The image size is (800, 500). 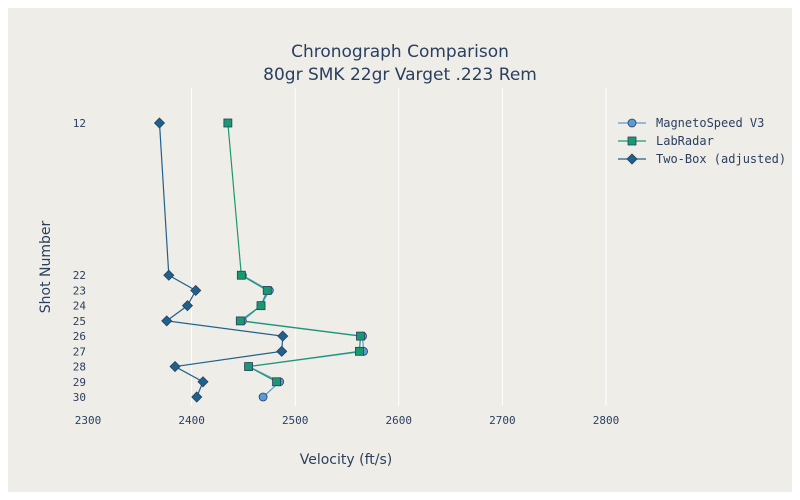 I want to click on legend-item-labradar: LabRadar, so click(x=666, y=141).